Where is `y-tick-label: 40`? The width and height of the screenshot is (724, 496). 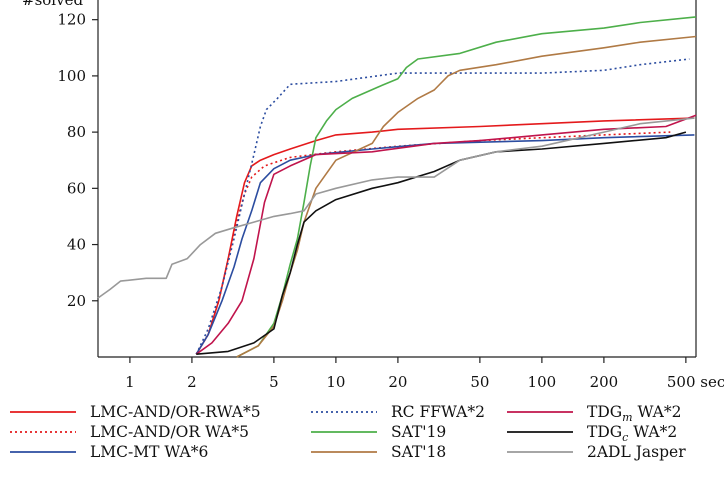
y-tick-label: 40 is located at coordinates (76, 245).